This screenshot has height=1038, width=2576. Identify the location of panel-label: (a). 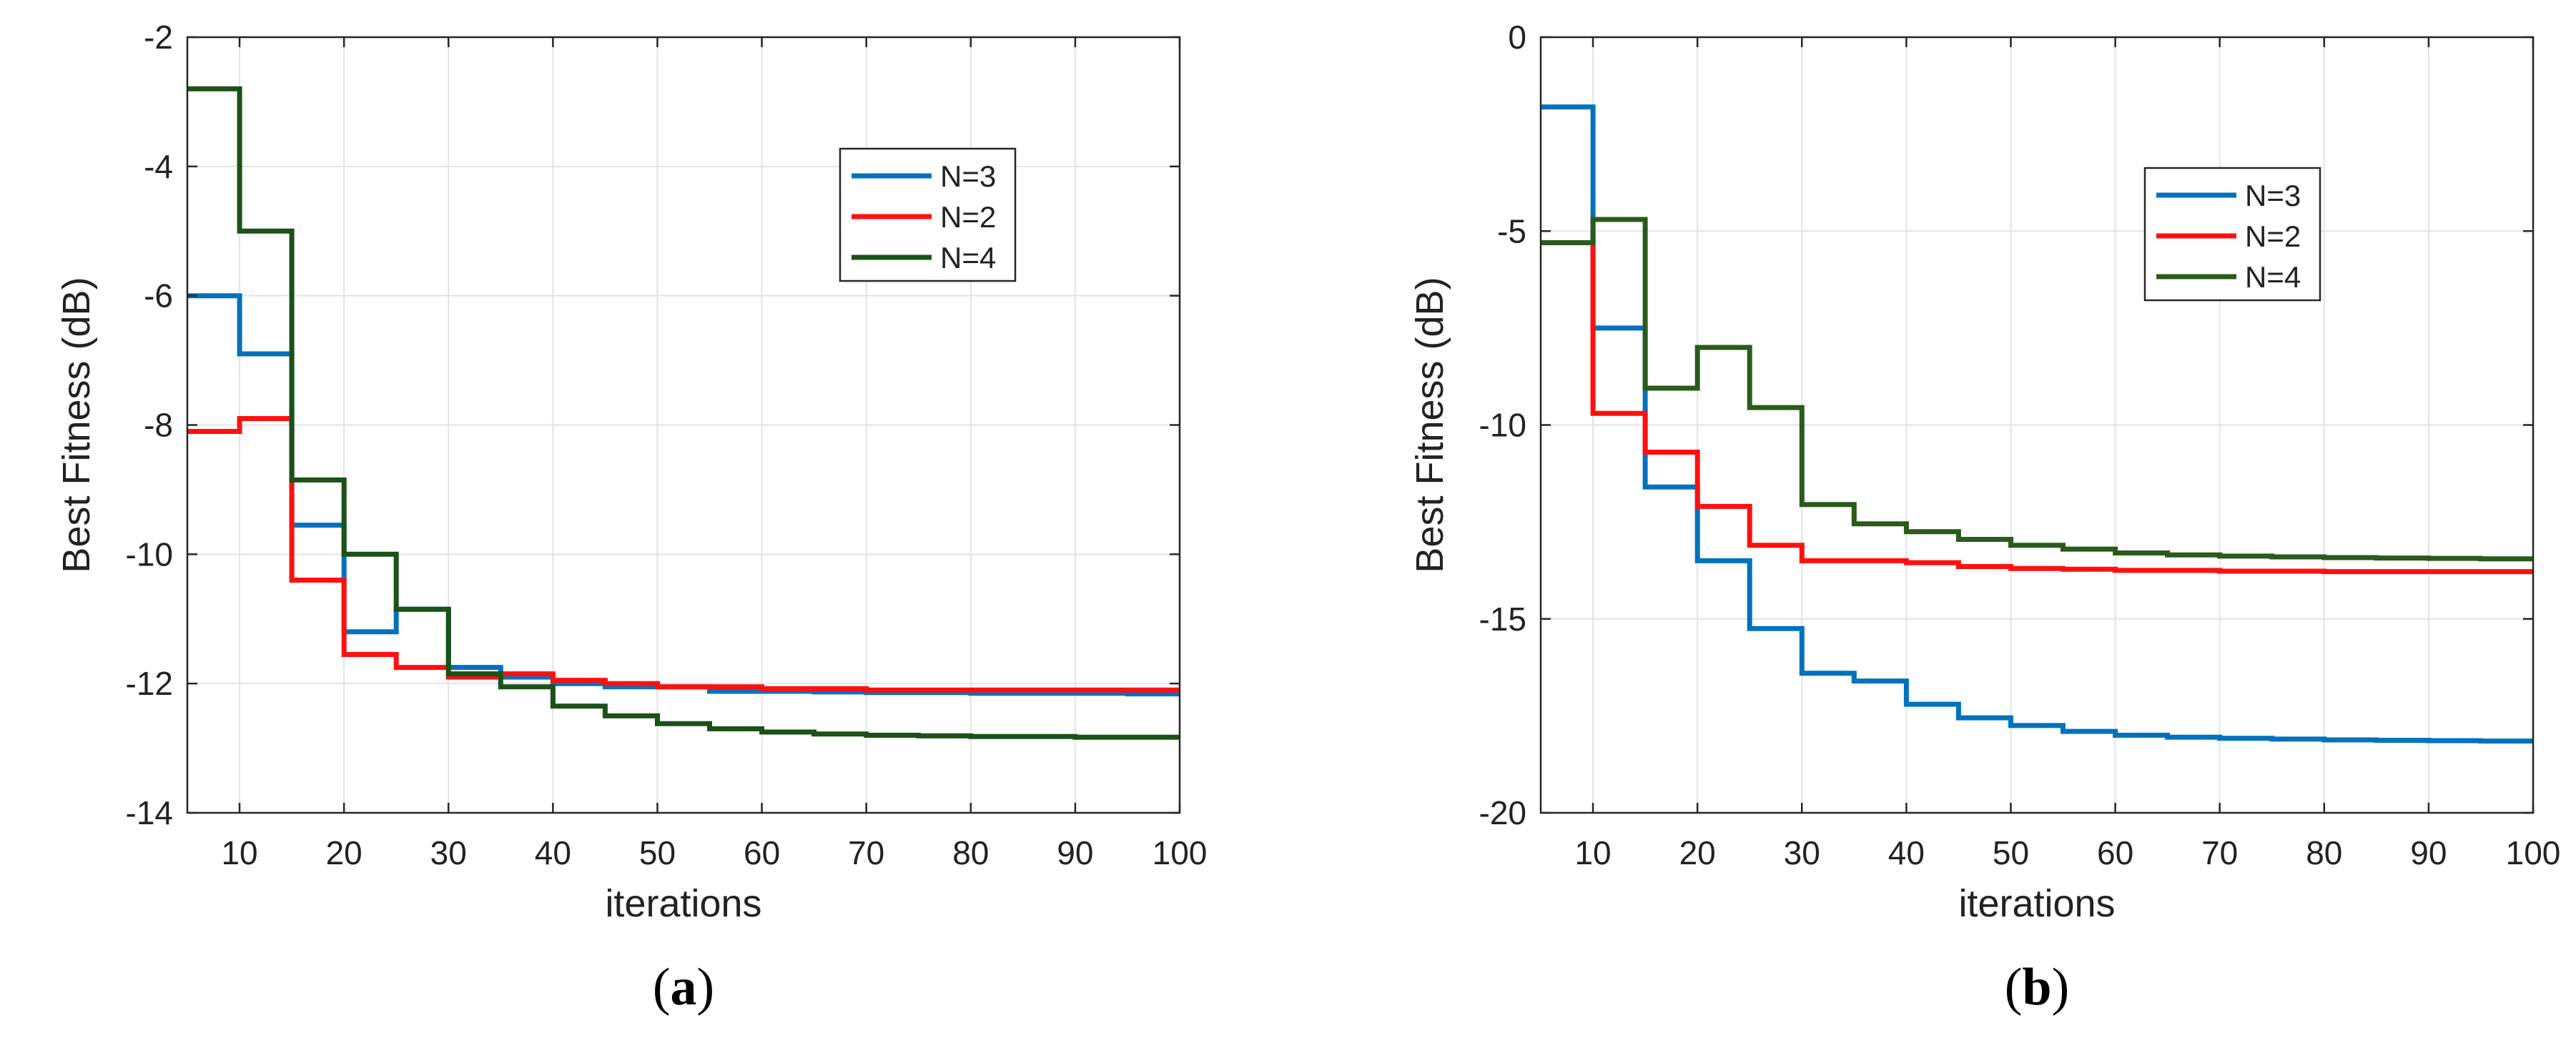
(683, 987).